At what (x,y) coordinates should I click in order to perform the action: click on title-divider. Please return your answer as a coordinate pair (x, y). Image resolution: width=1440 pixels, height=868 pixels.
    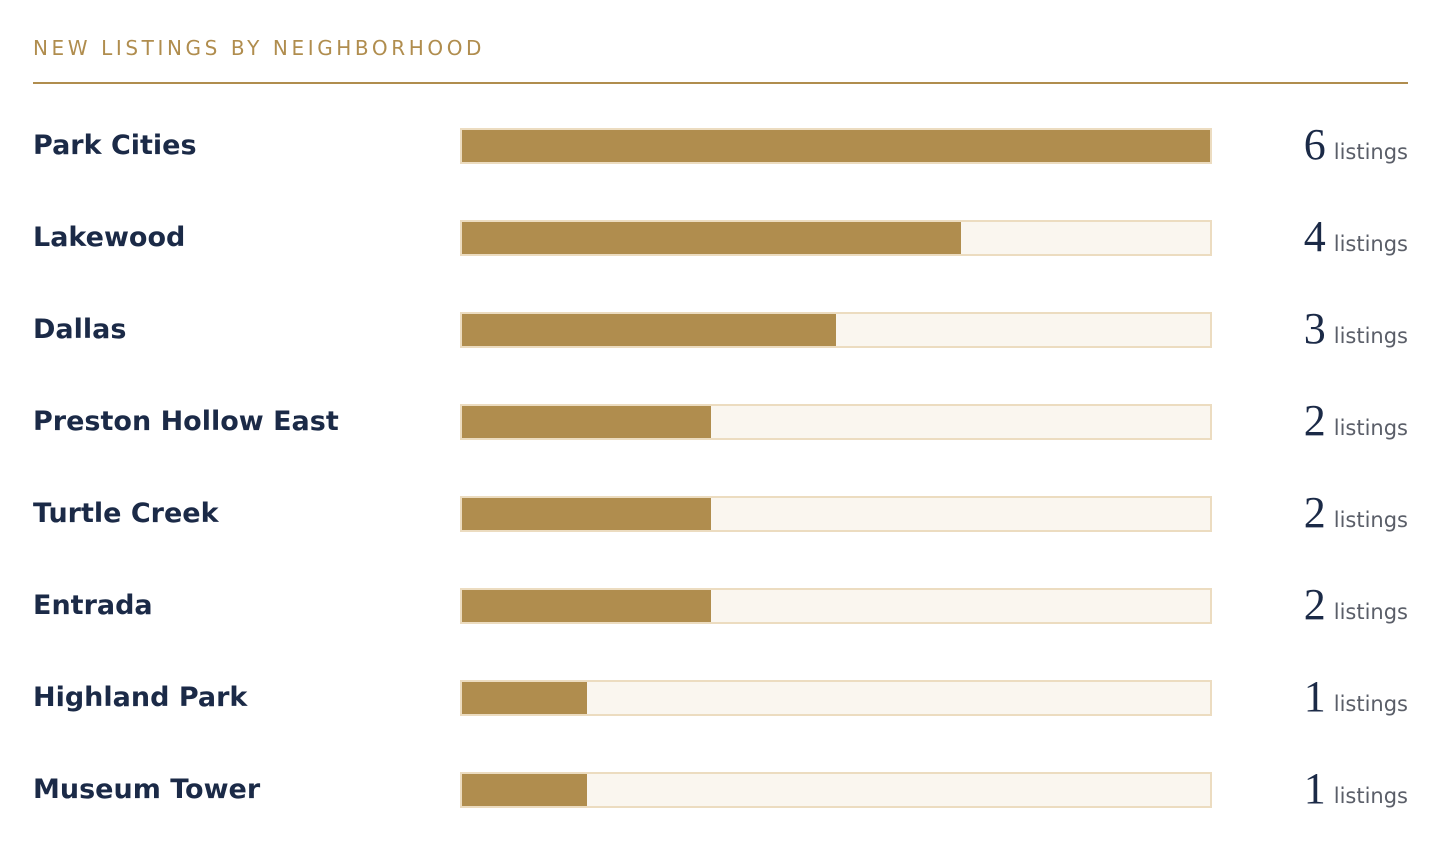
    Looking at the image, I should click on (720, 83).